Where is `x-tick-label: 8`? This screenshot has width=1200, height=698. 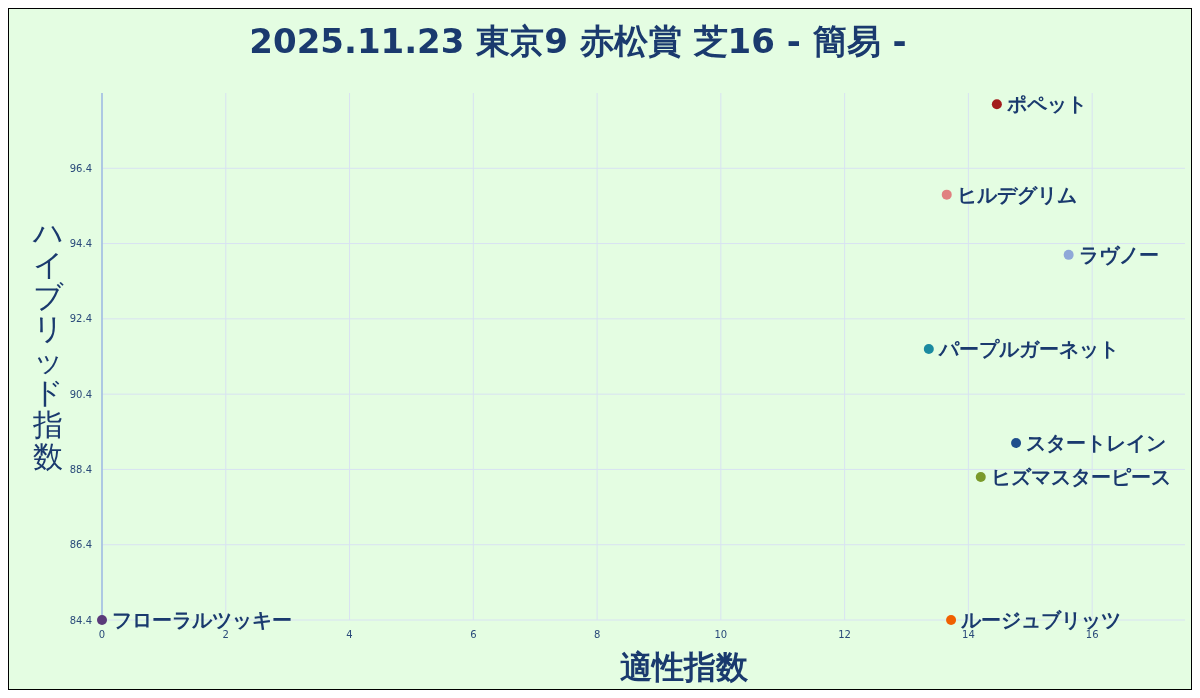
x-tick-label: 8 is located at coordinates (597, 634).